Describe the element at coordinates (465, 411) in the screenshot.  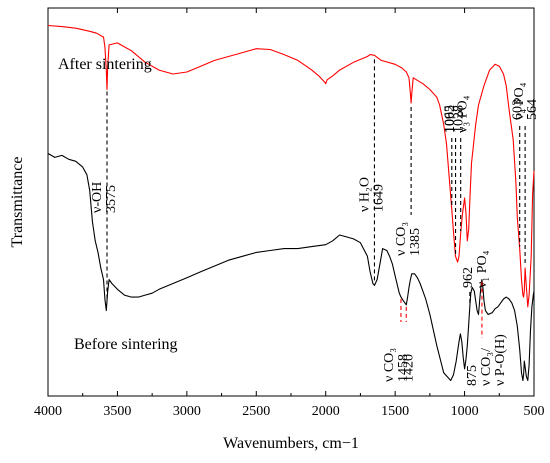
I see `x-tick-label: 1000` at that location.